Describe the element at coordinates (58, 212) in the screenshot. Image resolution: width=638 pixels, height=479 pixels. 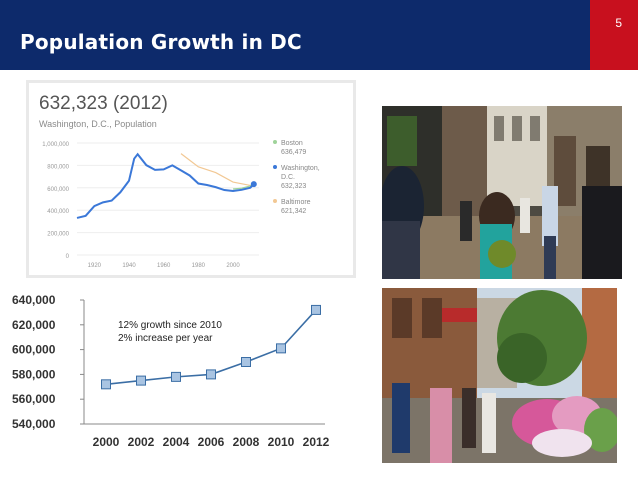
I see `panel-y-tick: 400,000` at that location.